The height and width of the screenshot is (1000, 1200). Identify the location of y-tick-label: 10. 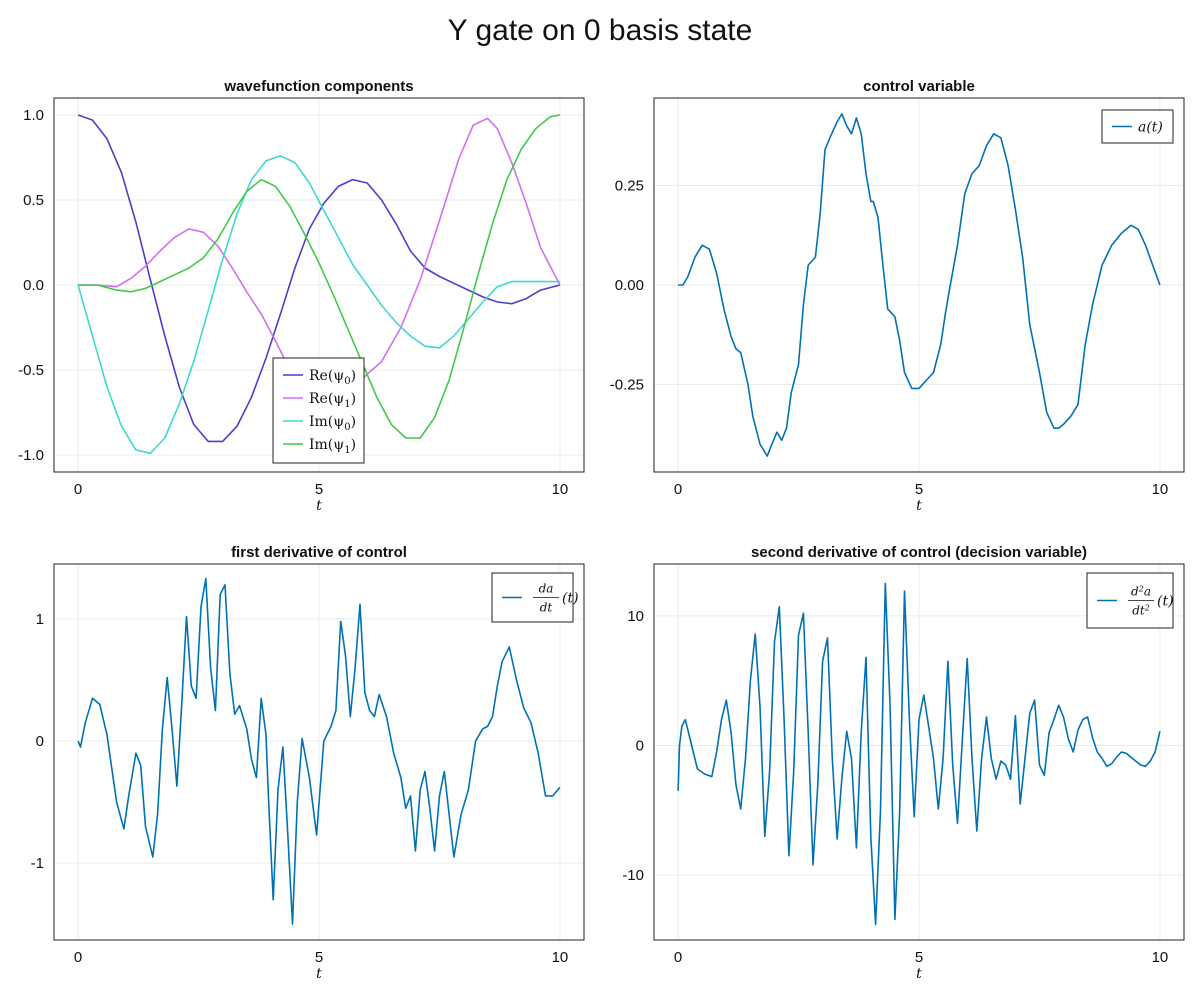
(635, 616).